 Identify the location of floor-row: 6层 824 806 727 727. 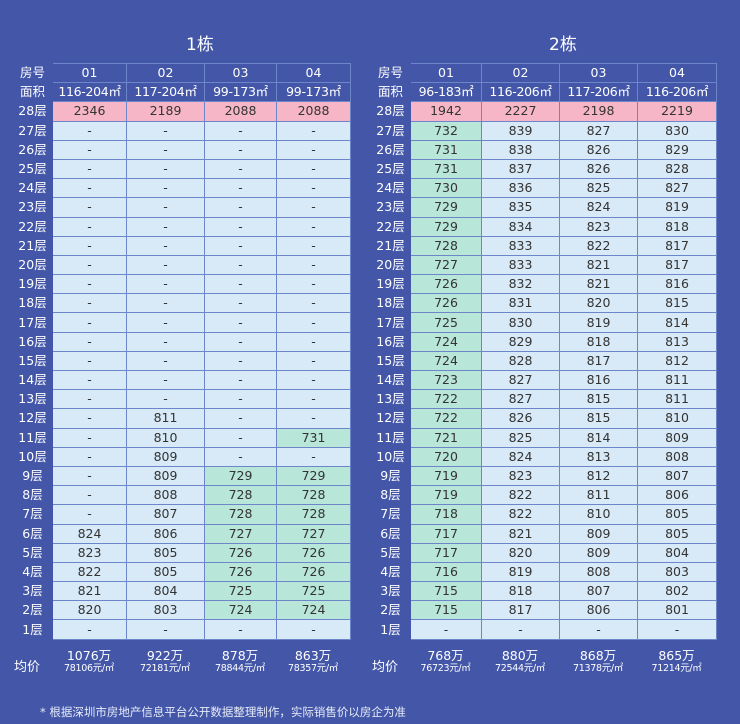
(182, 533).